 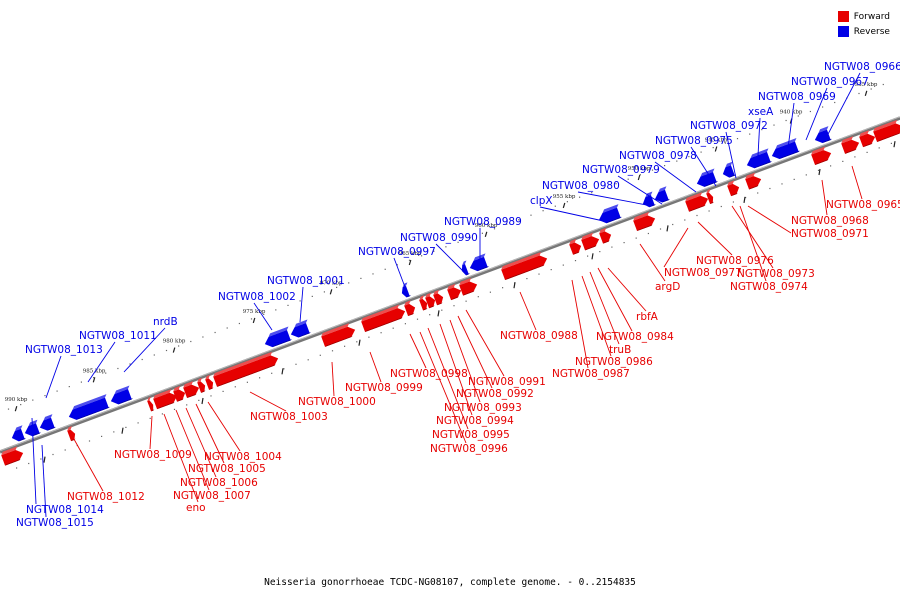 I want to click on label-fwd-ngtw08-1000: NGTW08_1000, so click(x=337, y=402).